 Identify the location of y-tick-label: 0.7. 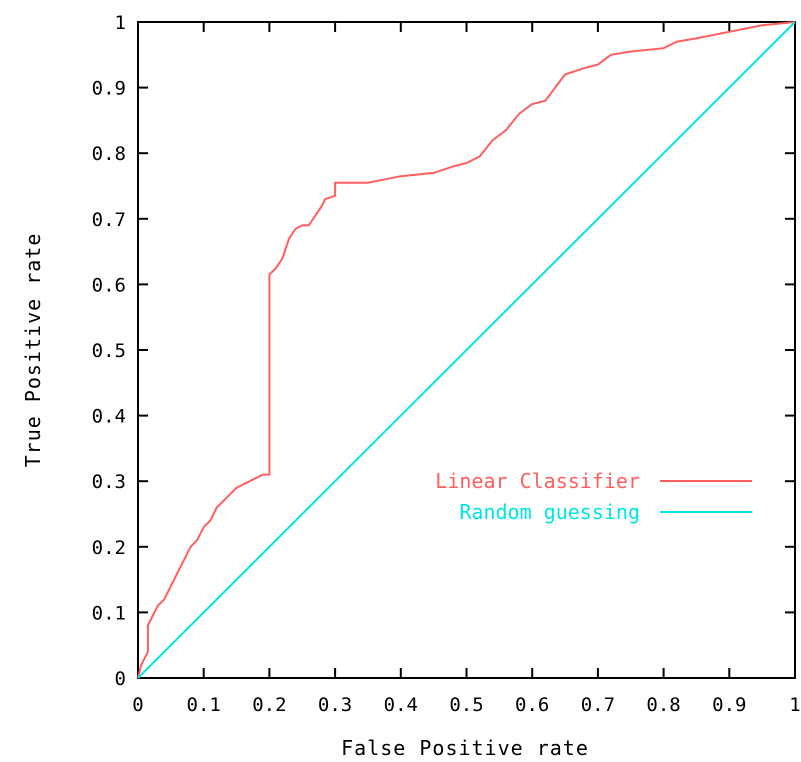
(109, 220).